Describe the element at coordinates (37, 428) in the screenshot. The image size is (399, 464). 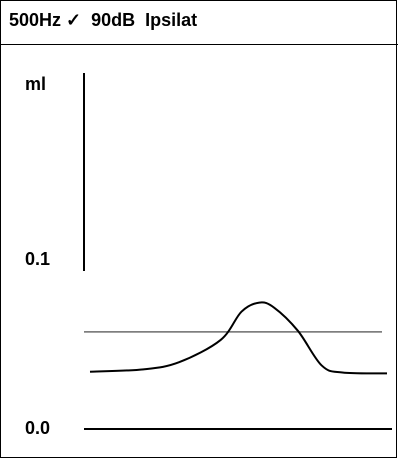
I see `y-tick-label-0-0: 0.0` at that location.